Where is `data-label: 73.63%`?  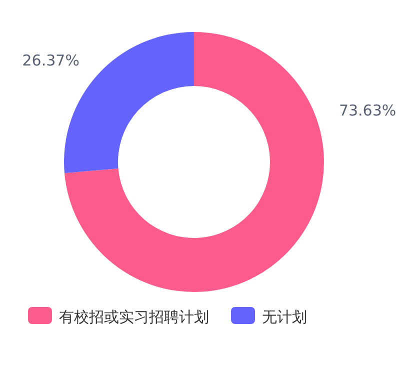
data-label: 73.63% is located at coordinates (367, 111).